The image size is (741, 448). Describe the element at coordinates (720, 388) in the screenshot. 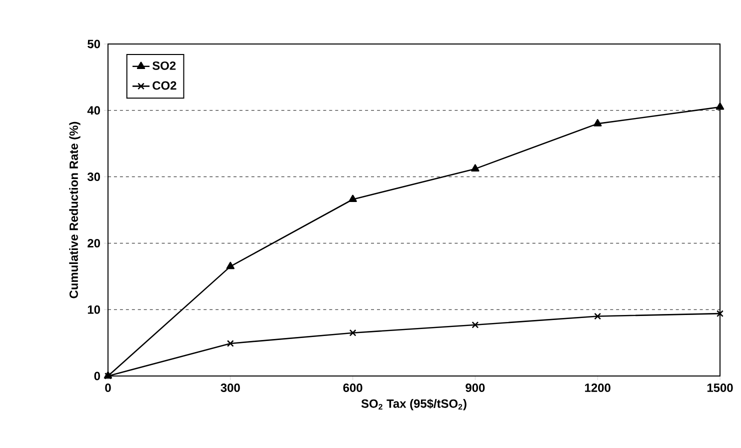

I see `x-tick-label: 1500` at that location.